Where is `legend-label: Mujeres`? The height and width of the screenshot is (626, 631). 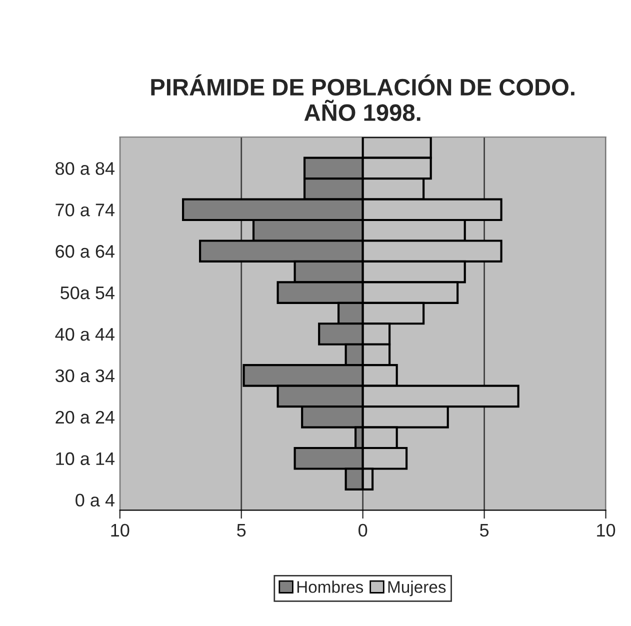
legend-label: Mujeres is located at coordinates (417, 588).